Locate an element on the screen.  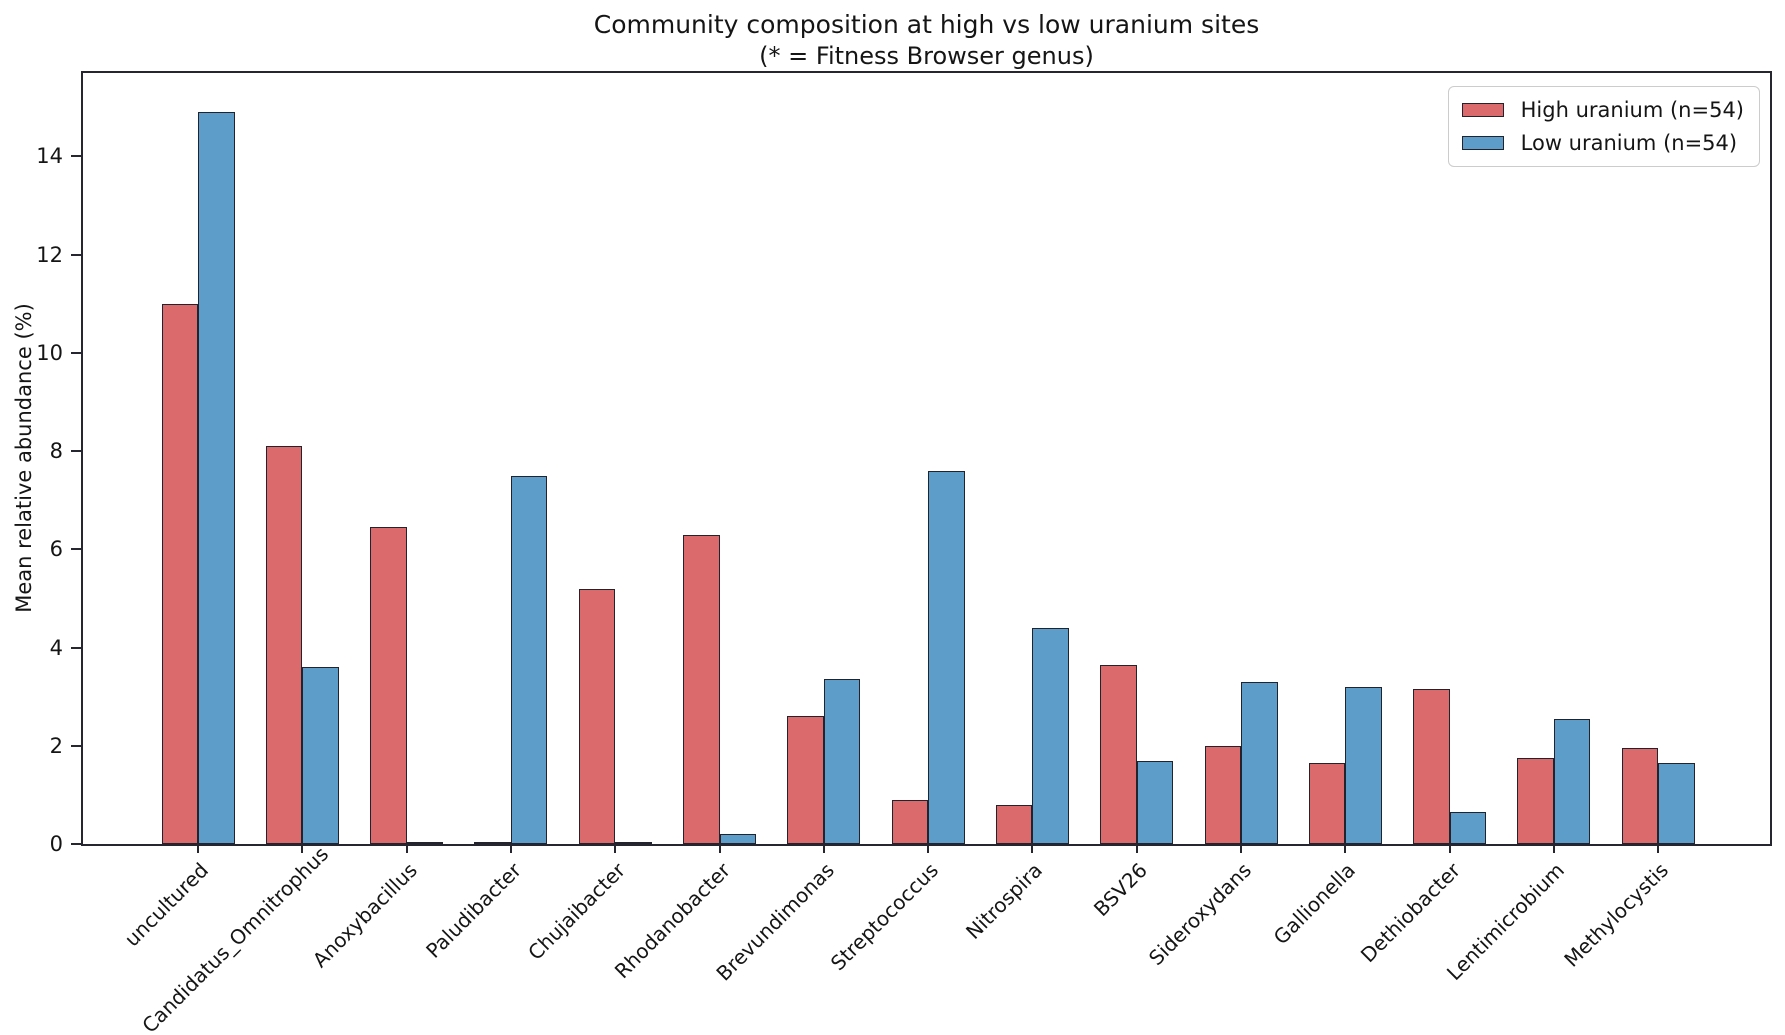
legend-item-low-uranium: Low uranium (n=54) is located at coordinates (1602, 143).